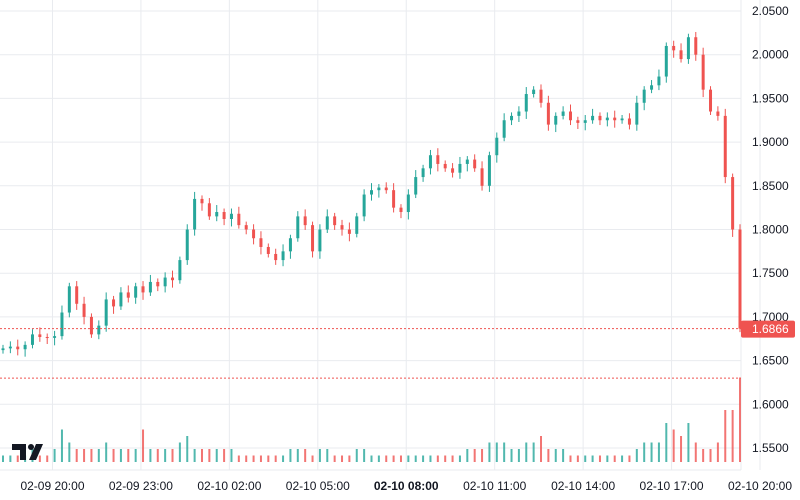 This screenshot has width=800, height=500. Describe the element at coordinates (770, 317) in the screenshot. I see `price-tick-label: 1.7000` at that location.